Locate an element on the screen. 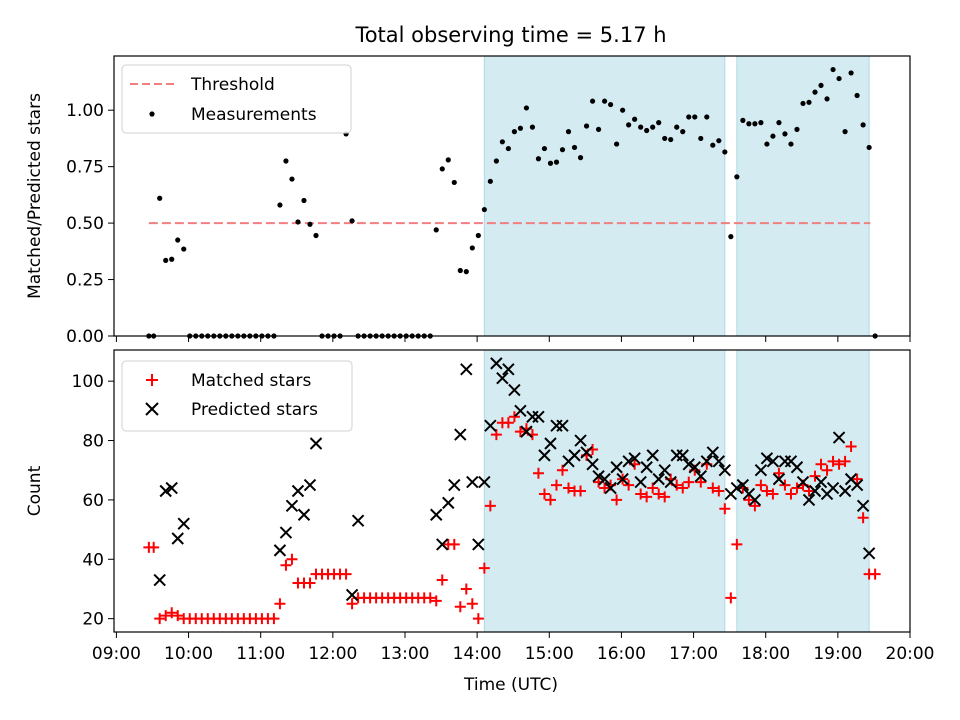  count-legend: Matched stars Predicted stars is located at coordinates (237, 396).